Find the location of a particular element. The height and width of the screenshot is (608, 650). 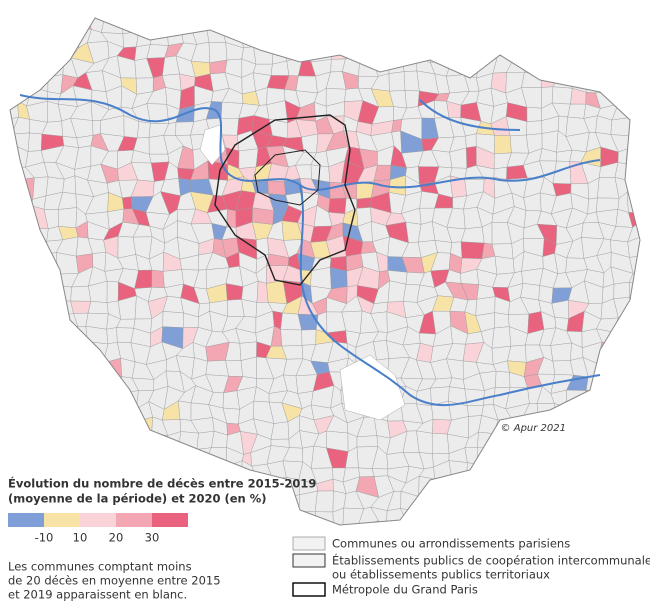

paris-outline is located at coordinates (287, 177).